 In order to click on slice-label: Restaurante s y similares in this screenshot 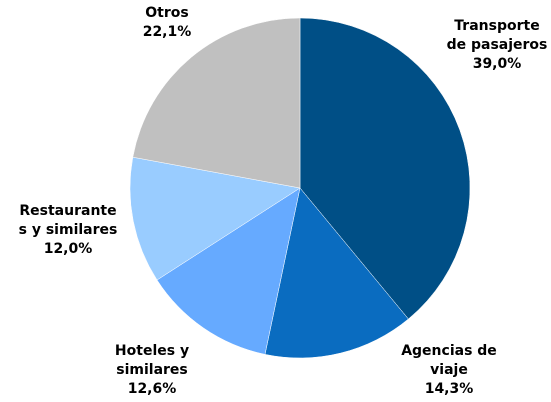, I will do `click(68, 220)`.